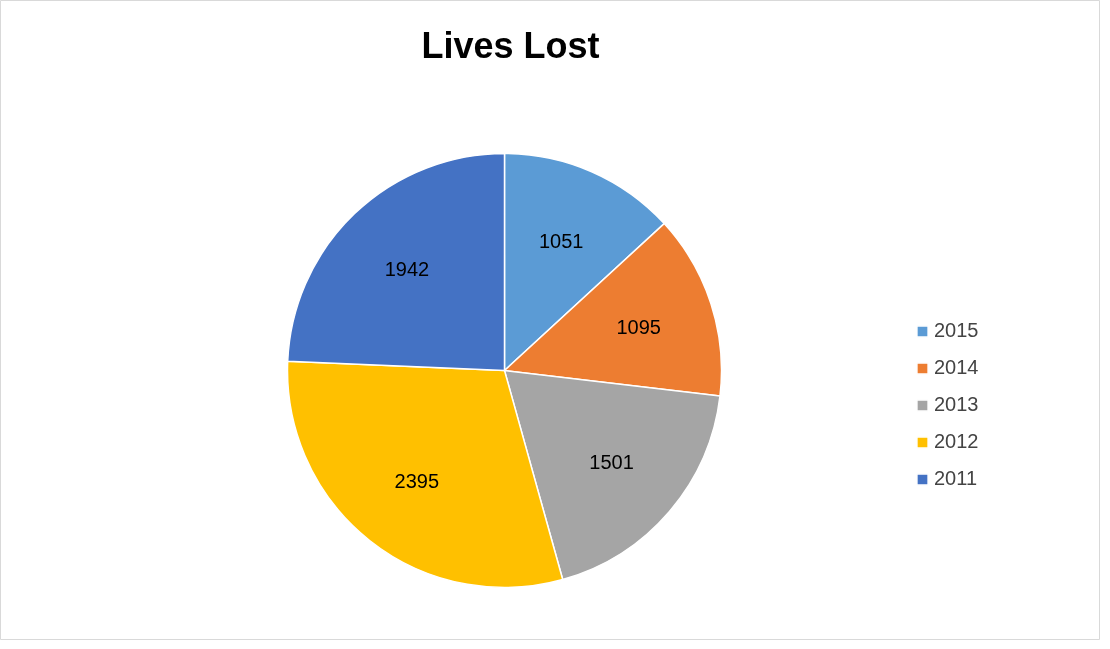 The image size is (1110, 649). What do you see at coordinates (956, 367) in the screenshot?
I see `legend-label: 2014` at bounding box center [956, 367].